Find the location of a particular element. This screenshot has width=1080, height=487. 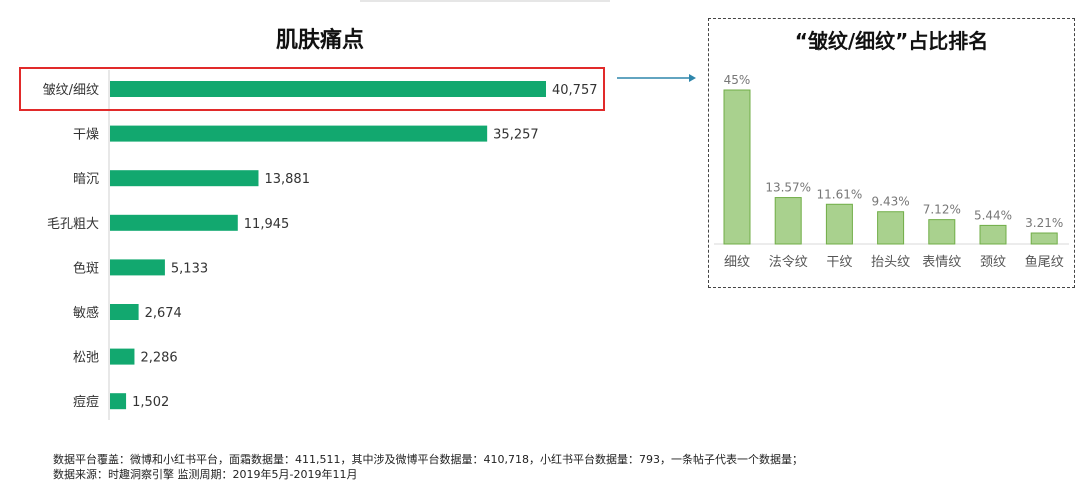

value-label: 1,502 is located at coordinates (150, 402).